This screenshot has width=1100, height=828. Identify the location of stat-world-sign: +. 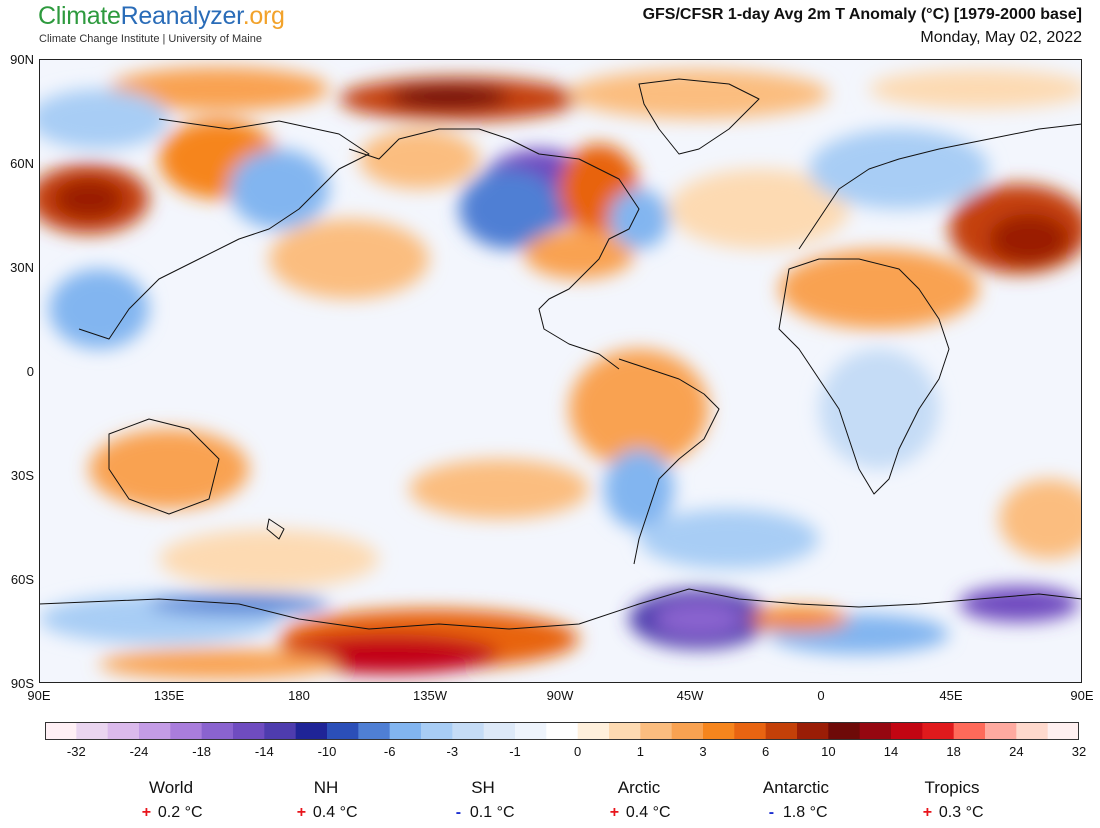
(146, 812).